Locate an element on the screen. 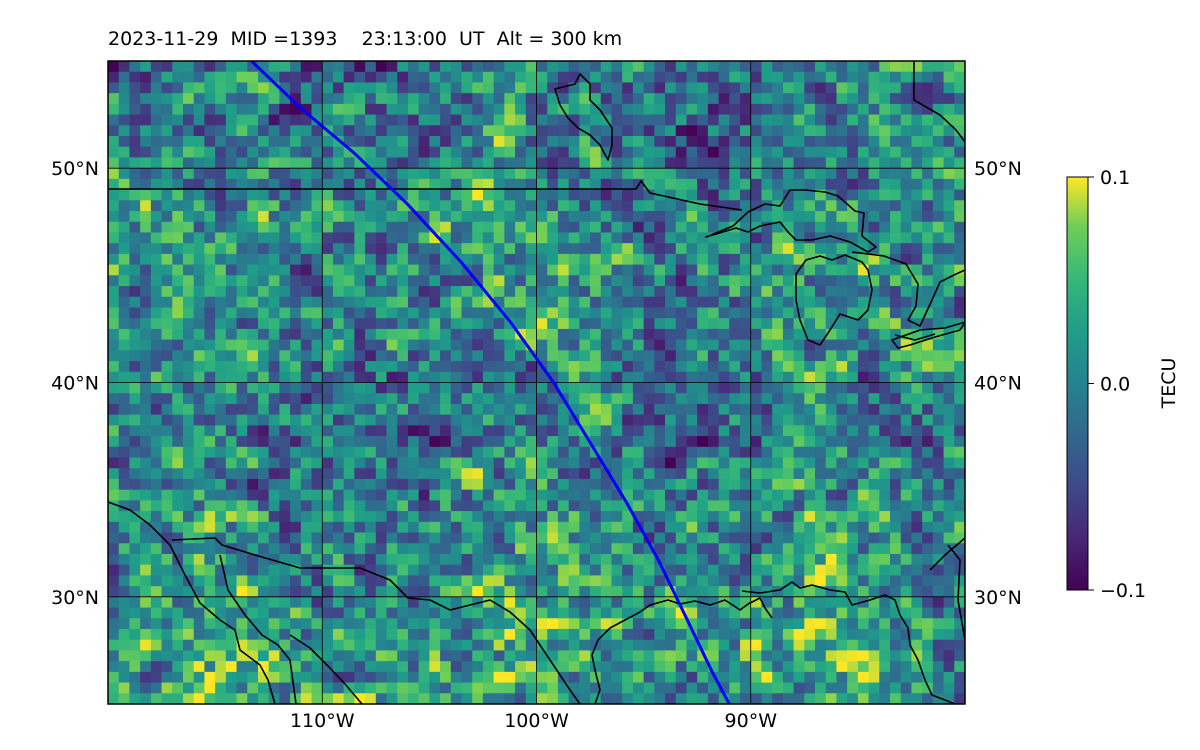 The width and height of the screenshot is (1200, 750). lon-label: 110°W is located at coordinates (322, 721).